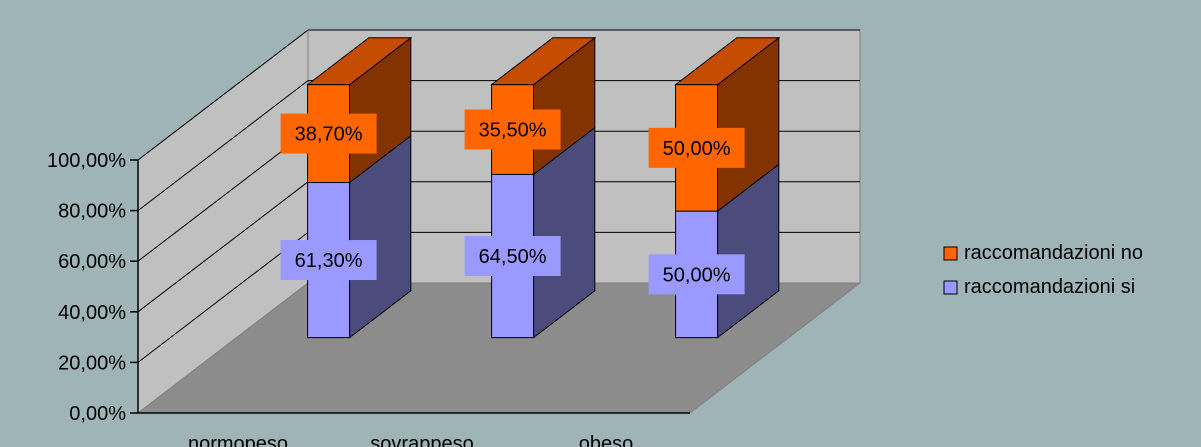 The image size is (1201, 447). What do you see at coordinates (238, 440) in the screenshot?
I see `category-label: normopeso` at bounding box center [238, 440].